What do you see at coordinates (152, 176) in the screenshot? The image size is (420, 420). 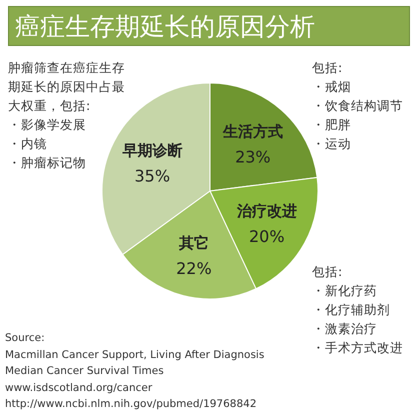 I see `data-label: 35%` at bounding box center [152, 176].